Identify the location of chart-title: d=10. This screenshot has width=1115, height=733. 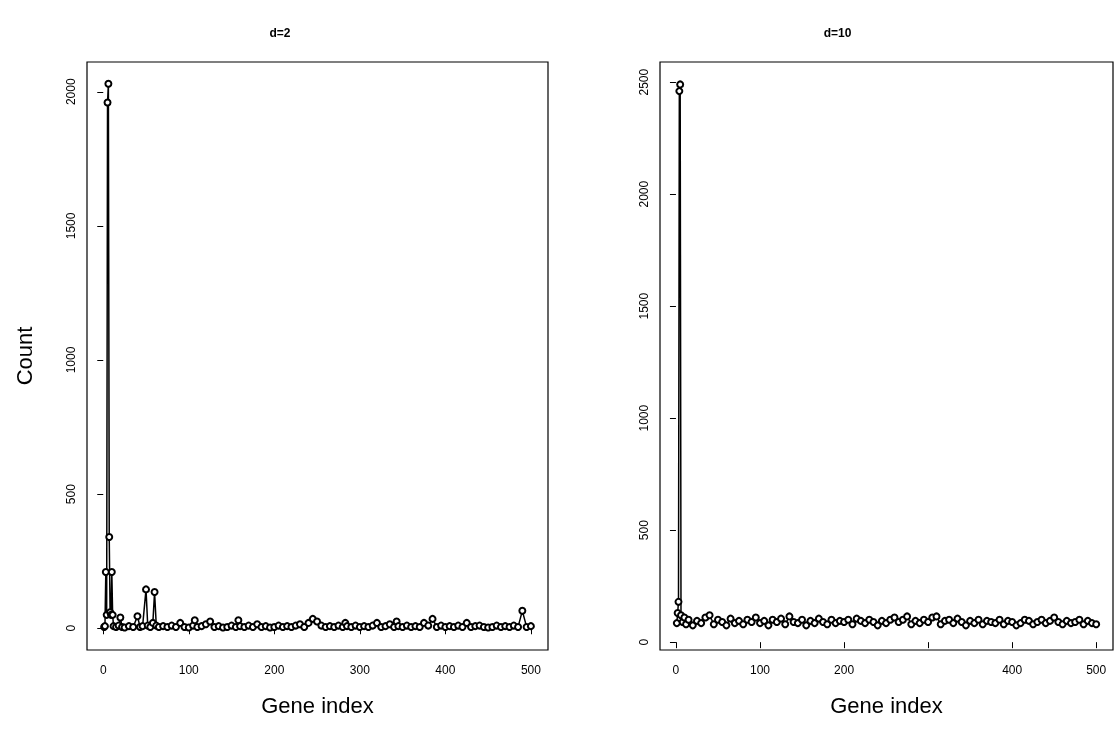
(837, 33).